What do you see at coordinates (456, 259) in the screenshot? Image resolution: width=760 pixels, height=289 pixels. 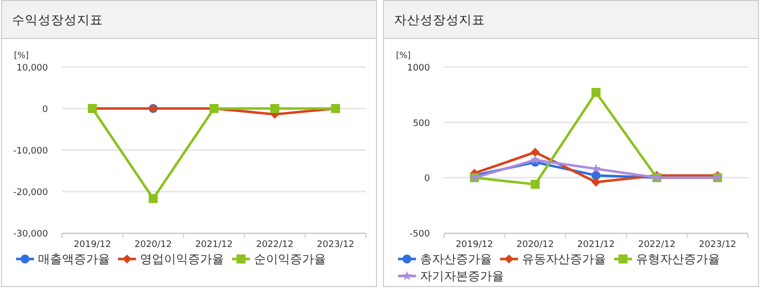 I see `legend-label: 총자산증가율` at bounding box center [456, 259].